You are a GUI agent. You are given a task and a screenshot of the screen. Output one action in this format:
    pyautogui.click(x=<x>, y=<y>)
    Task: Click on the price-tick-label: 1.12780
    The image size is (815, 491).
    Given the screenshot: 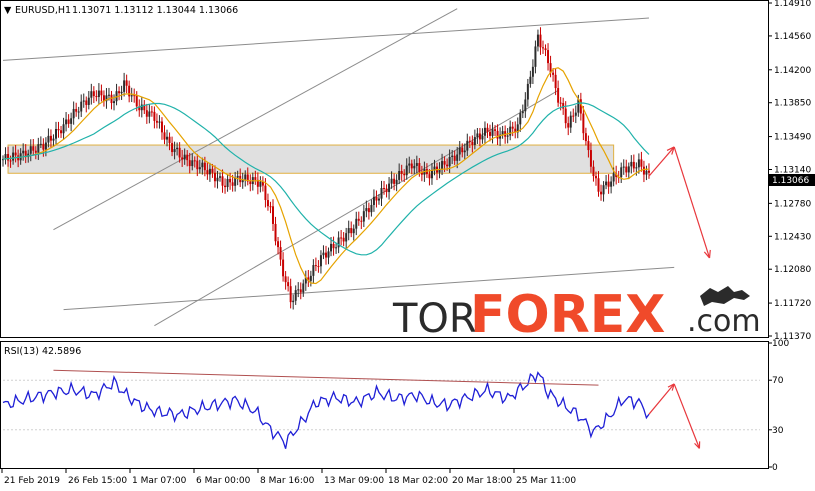 What is the action you would take?
    pyautogui.click(x=792, y=204)
    